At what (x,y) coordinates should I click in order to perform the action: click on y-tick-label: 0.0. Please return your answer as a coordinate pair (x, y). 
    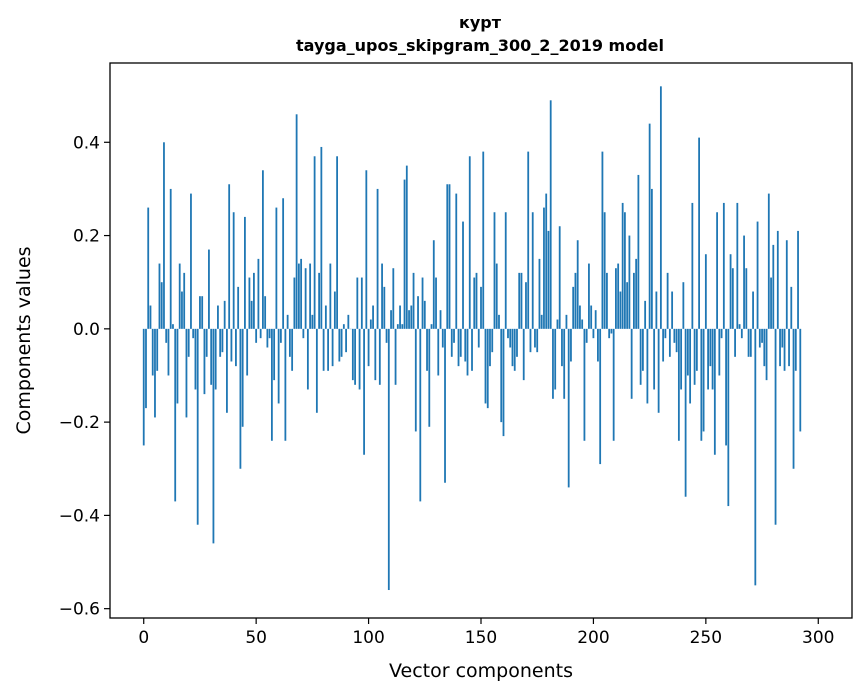
    Looking at the image, I should click on (86, 330).